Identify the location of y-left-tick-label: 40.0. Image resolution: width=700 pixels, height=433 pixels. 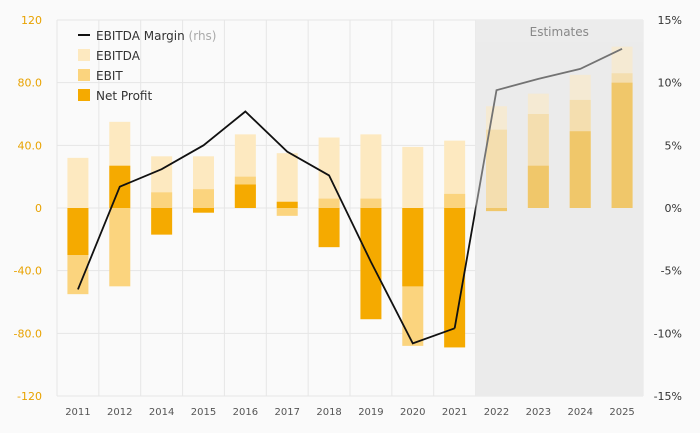
(30, 145).